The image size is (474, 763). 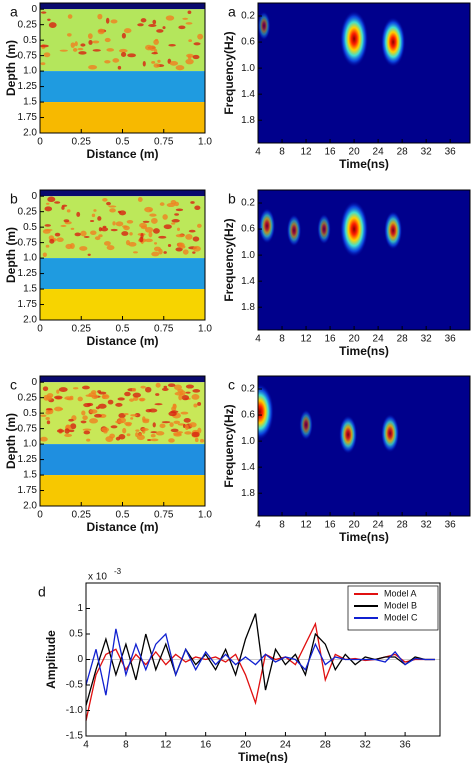 What do you see at coordinates (260, 659) in the screenshot?
I see `series-line` at bounding box center [260, 659].